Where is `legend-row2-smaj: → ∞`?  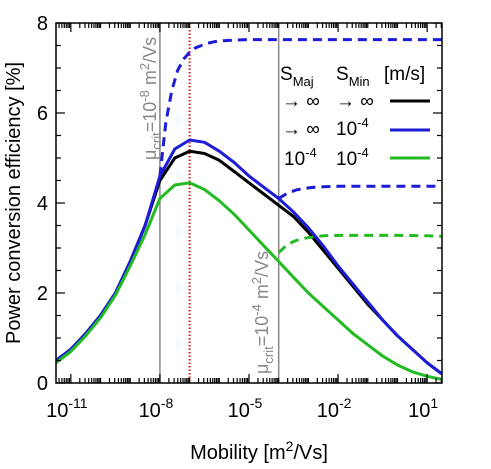
legend-row2-smaj: → ∞ is located at coordinates (301, 129).